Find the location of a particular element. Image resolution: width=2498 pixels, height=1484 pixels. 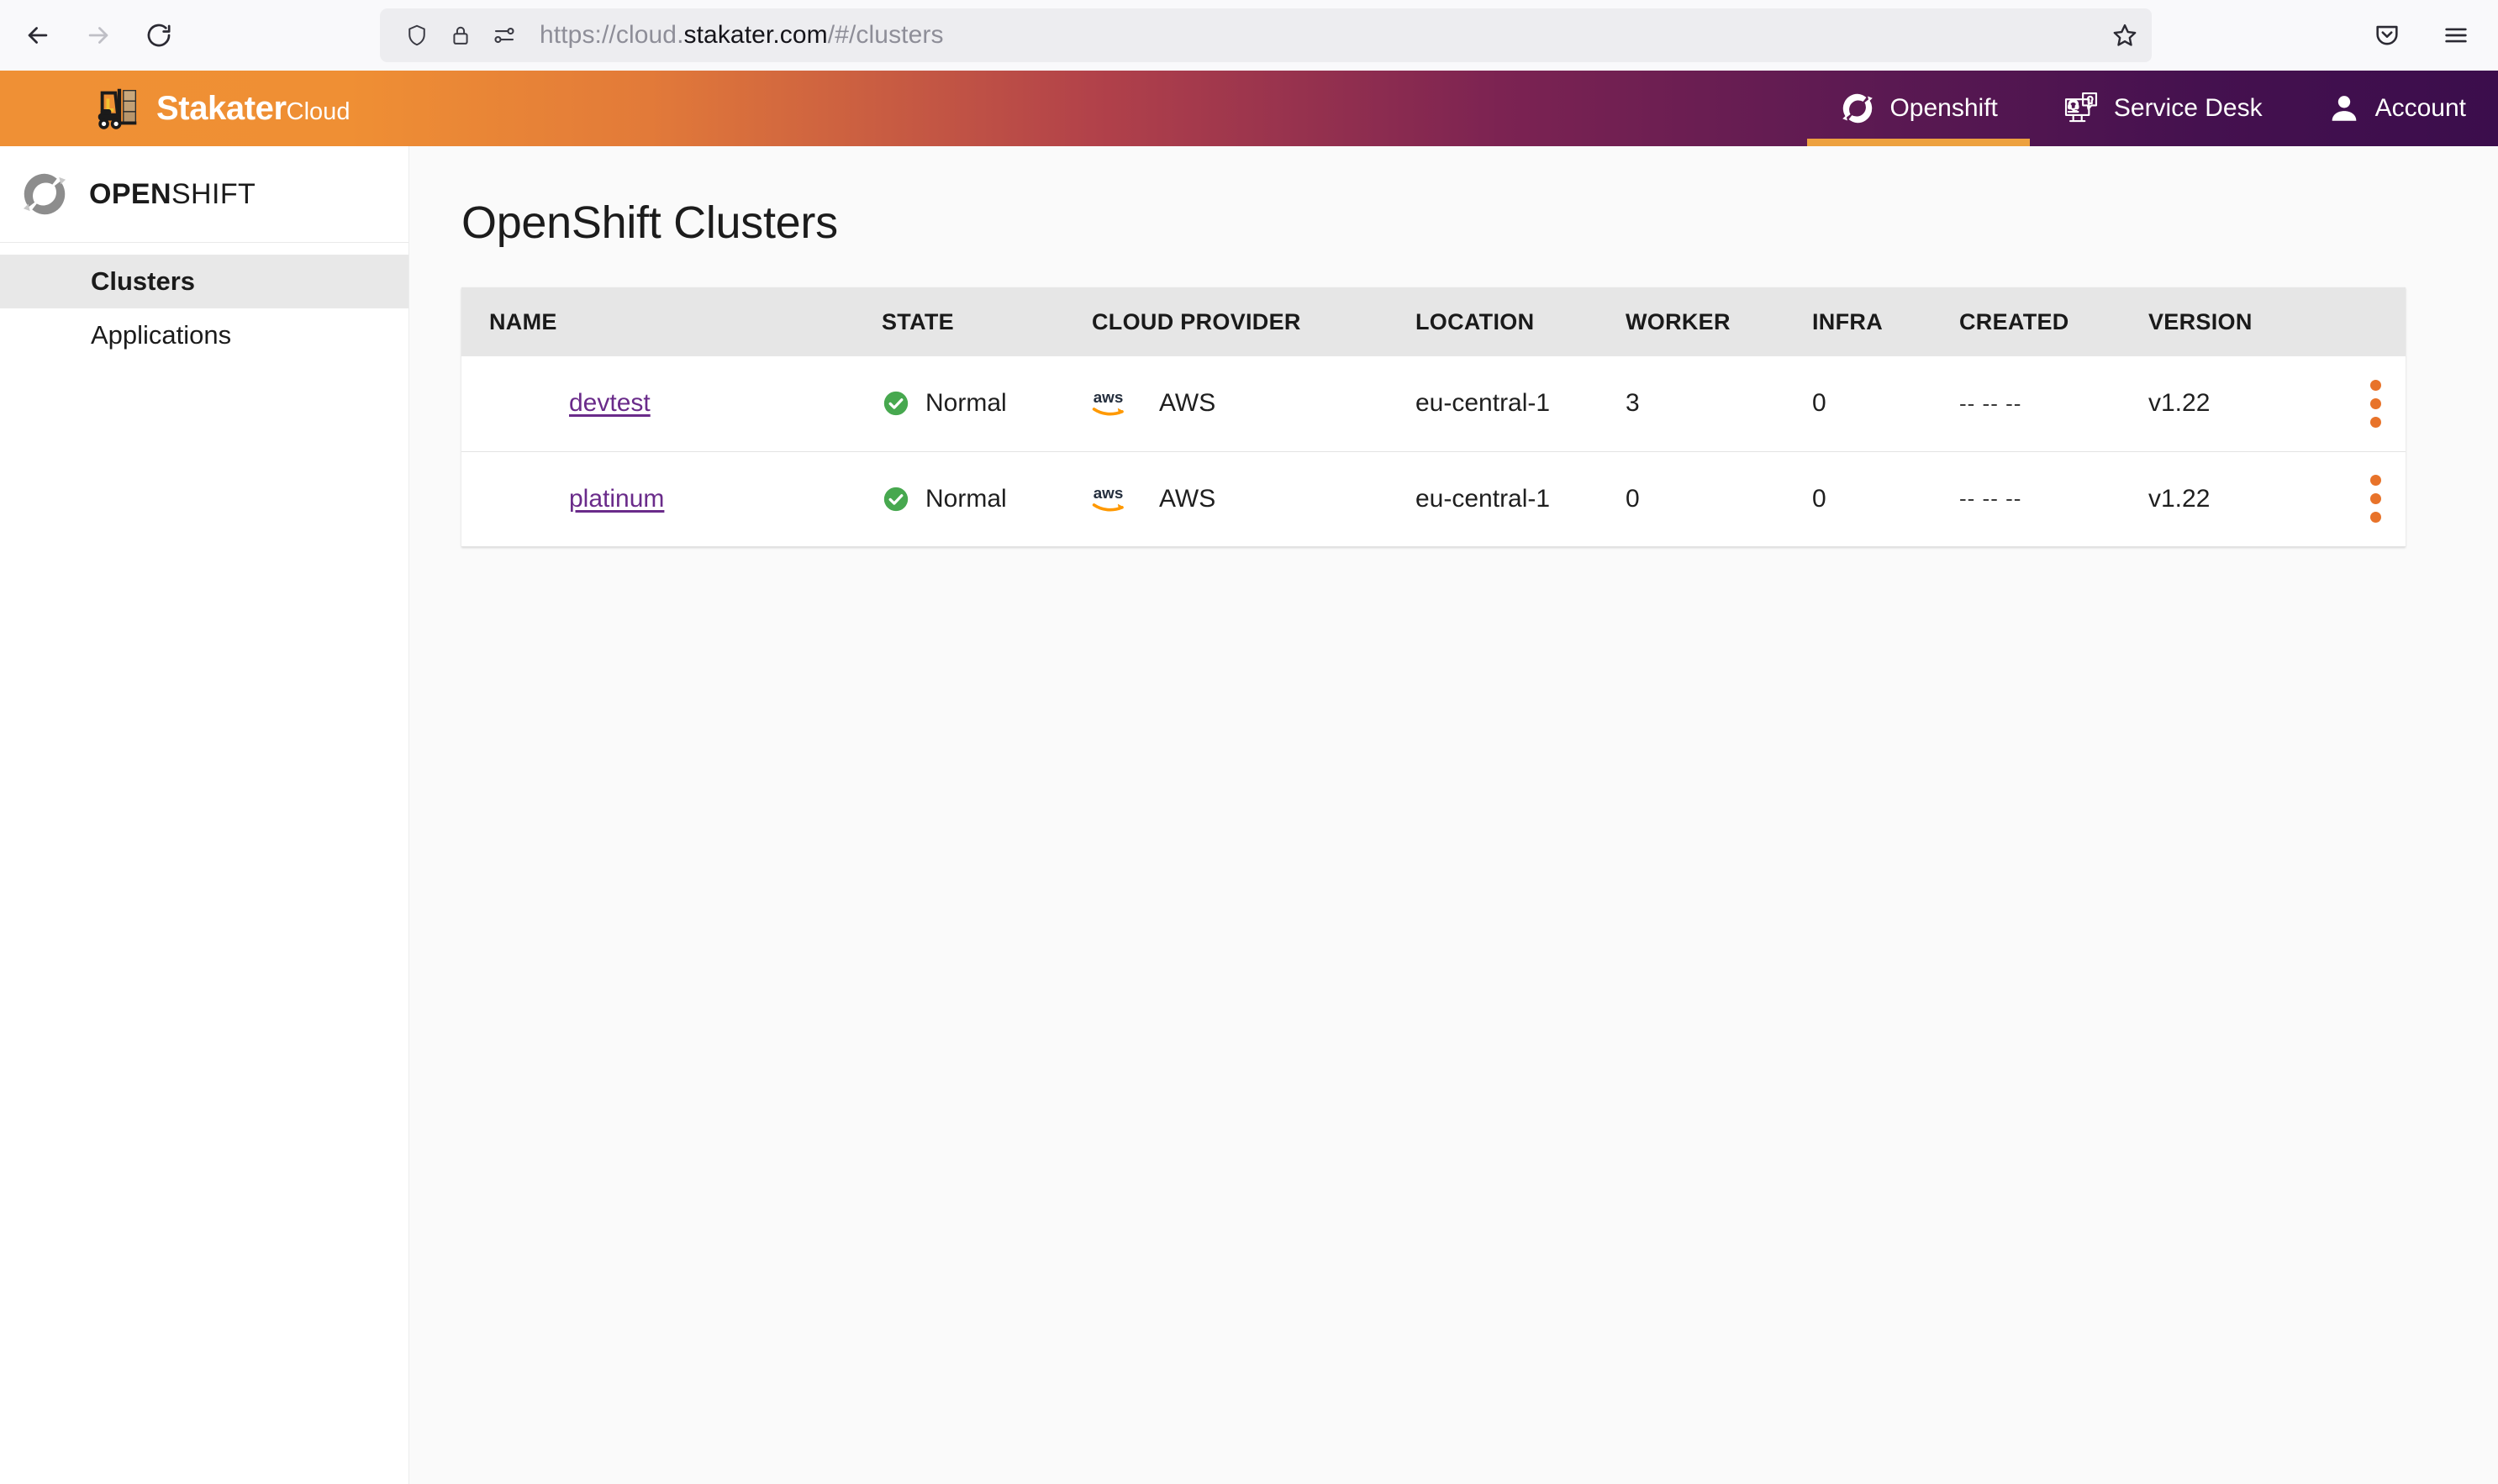

forward-button is located at coordinates (98, 35).